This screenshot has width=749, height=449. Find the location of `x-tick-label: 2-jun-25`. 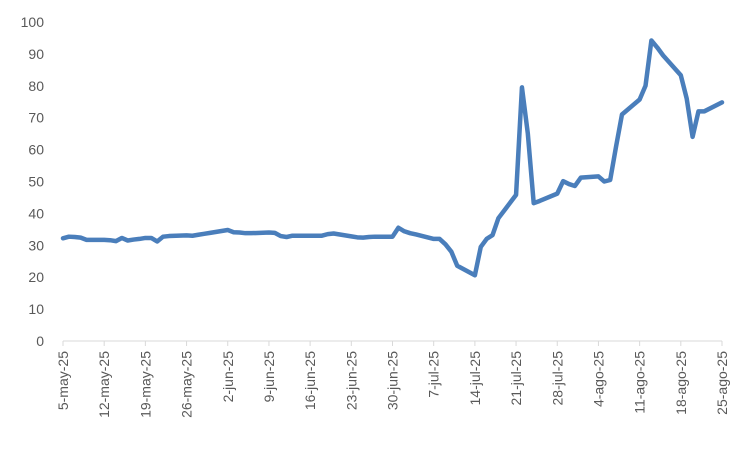

x-tick-label: 2-jun-25 is located at coordinates (228, 377).